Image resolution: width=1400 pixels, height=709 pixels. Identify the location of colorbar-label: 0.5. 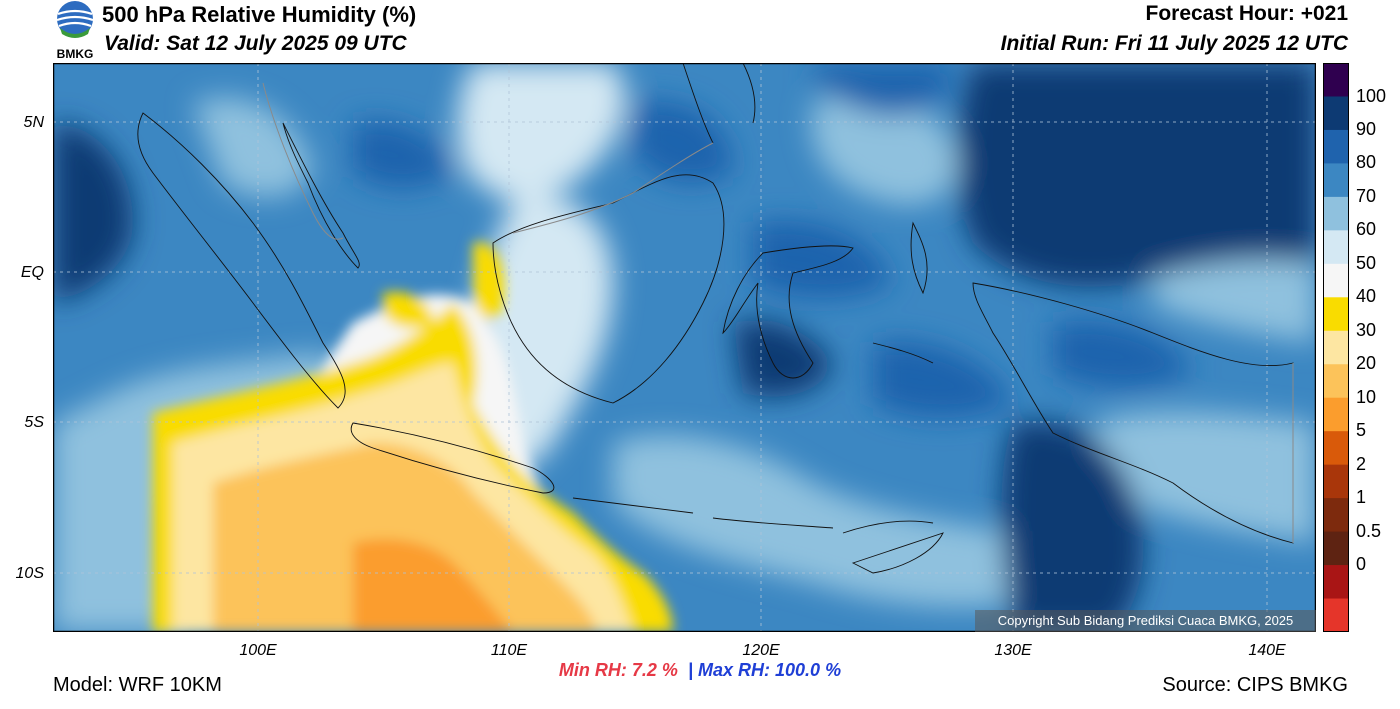
(1369, 530).